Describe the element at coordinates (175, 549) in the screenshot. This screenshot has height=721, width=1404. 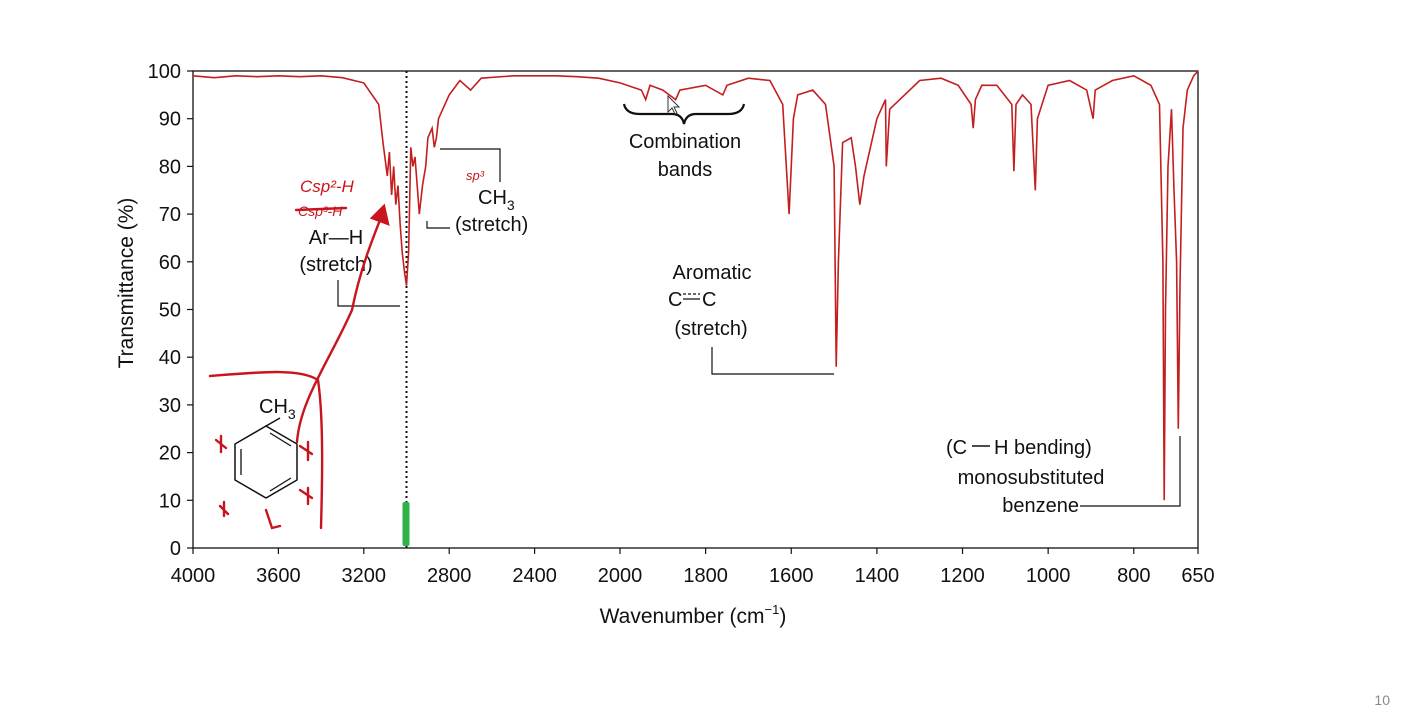
I see `y-tick-label: 0` at that location.